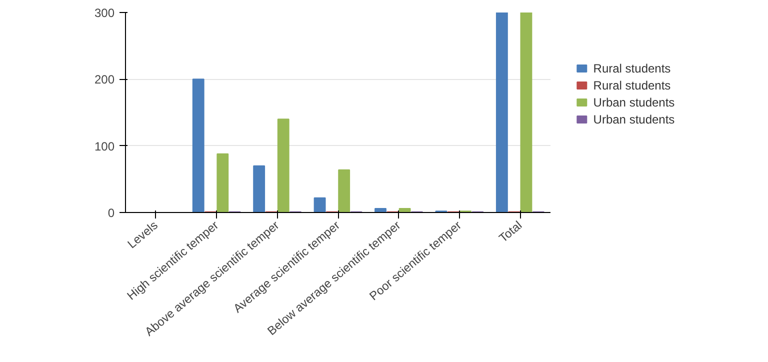  I want to click on y-tick-label: 200, so click(104, 79).